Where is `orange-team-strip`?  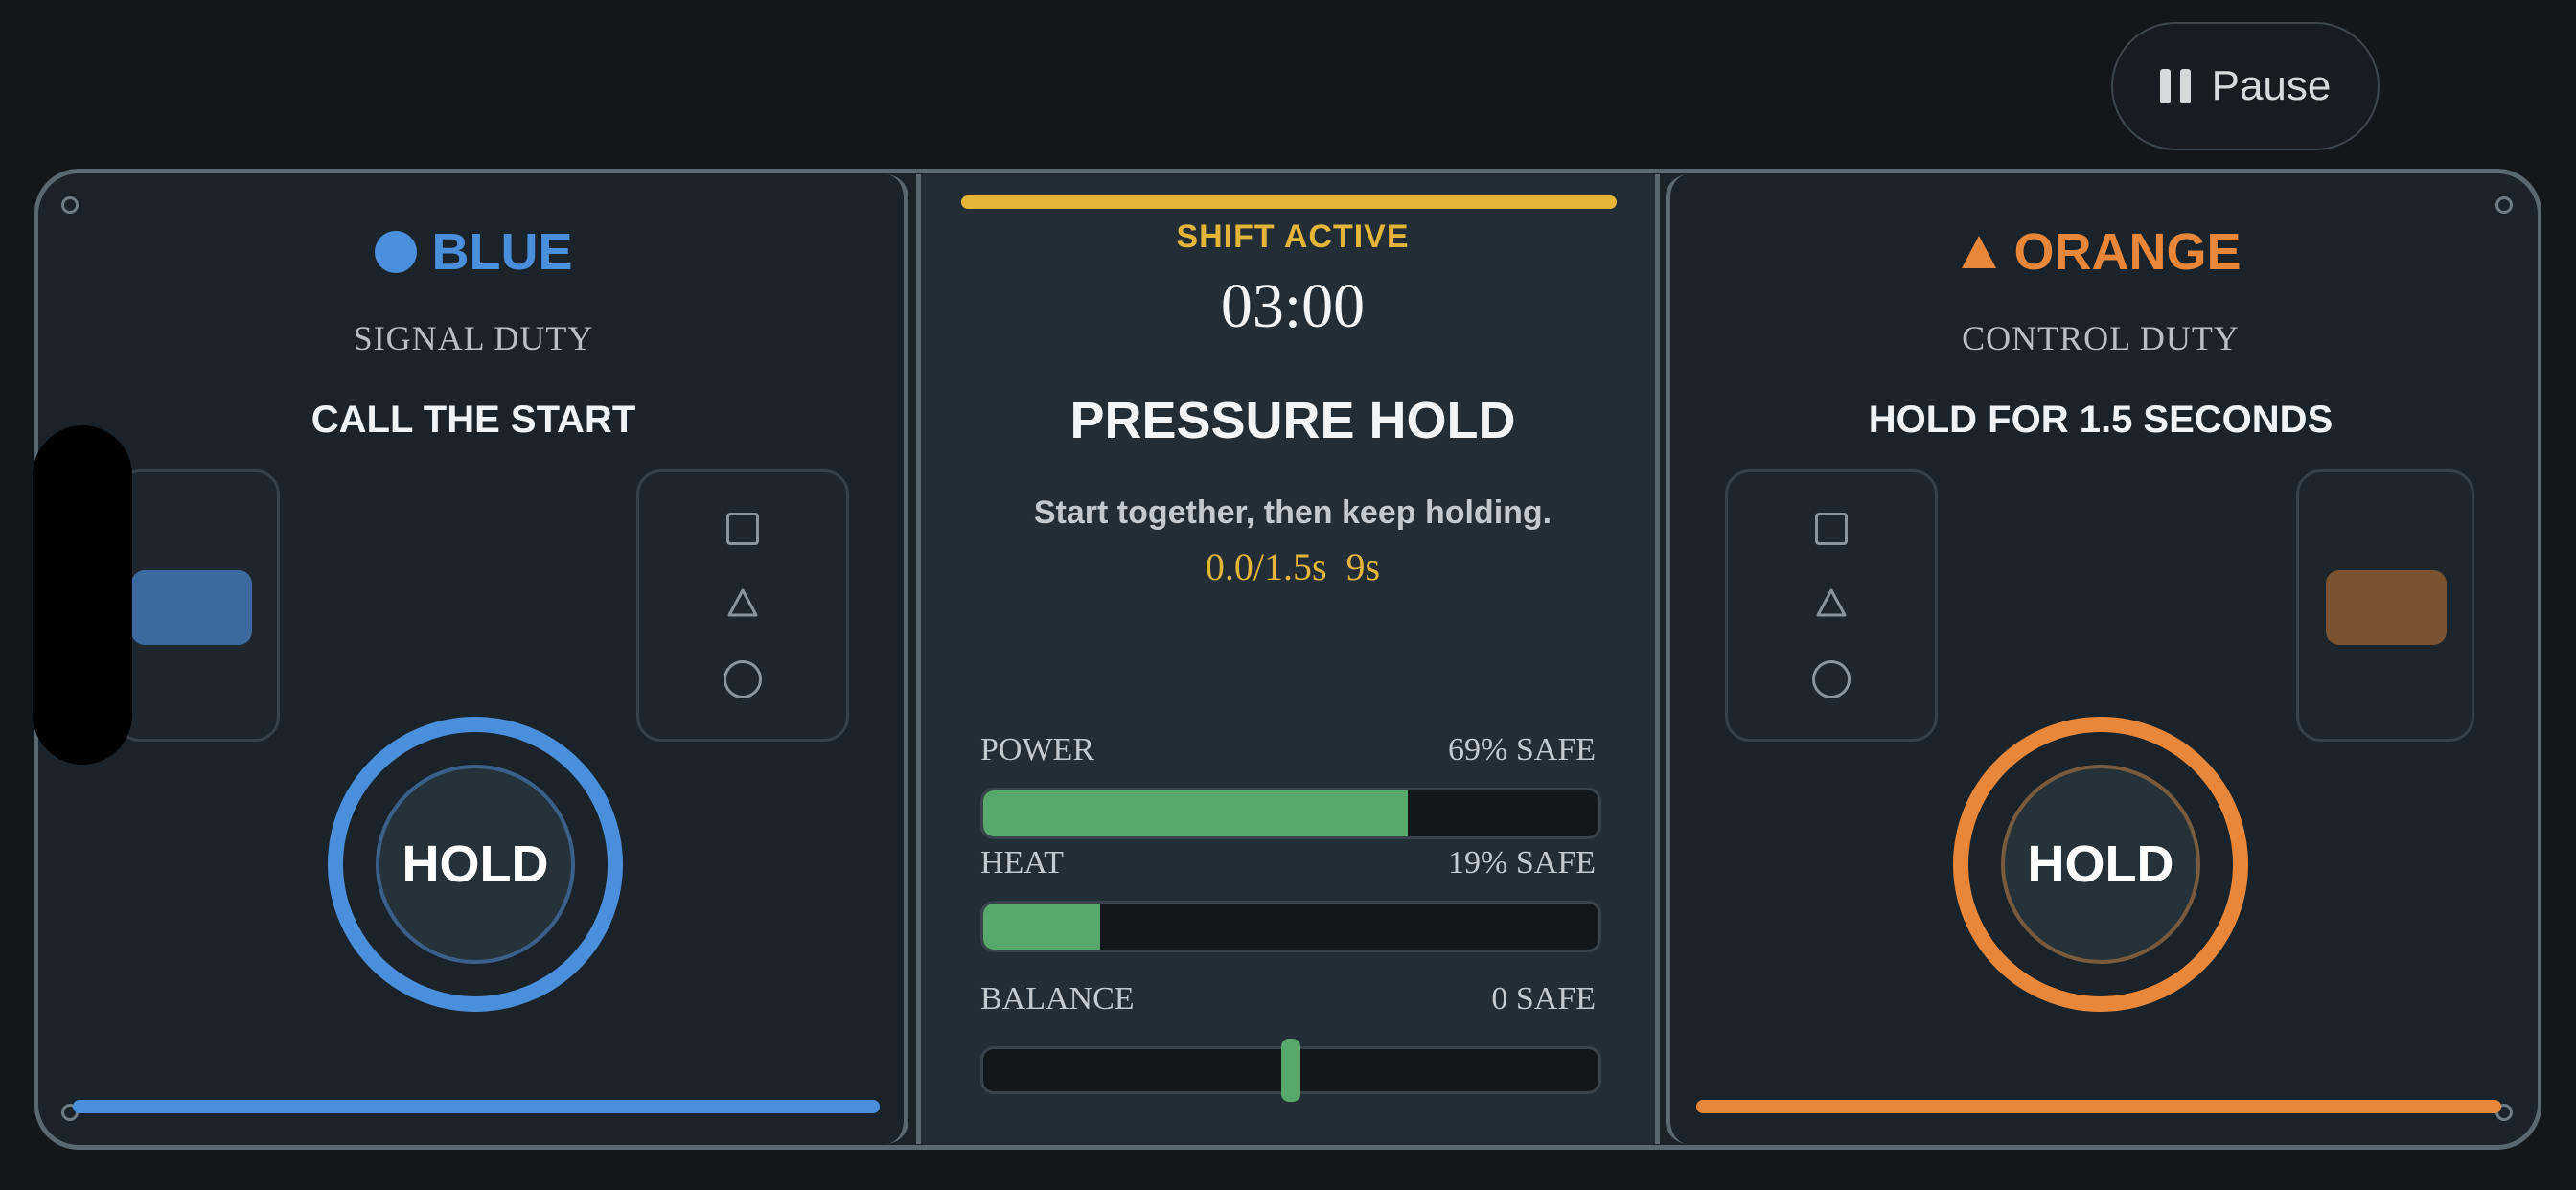 orange-team-strip is located at coordinates (2098, 1106).